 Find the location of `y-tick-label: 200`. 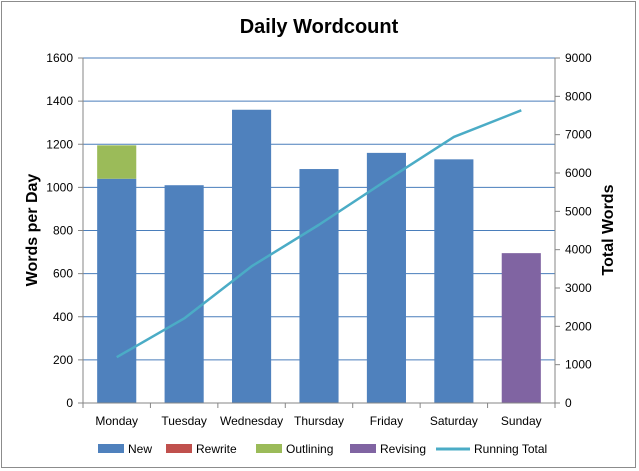

y-tick-label: 200 is located at coordinates (63, 360).